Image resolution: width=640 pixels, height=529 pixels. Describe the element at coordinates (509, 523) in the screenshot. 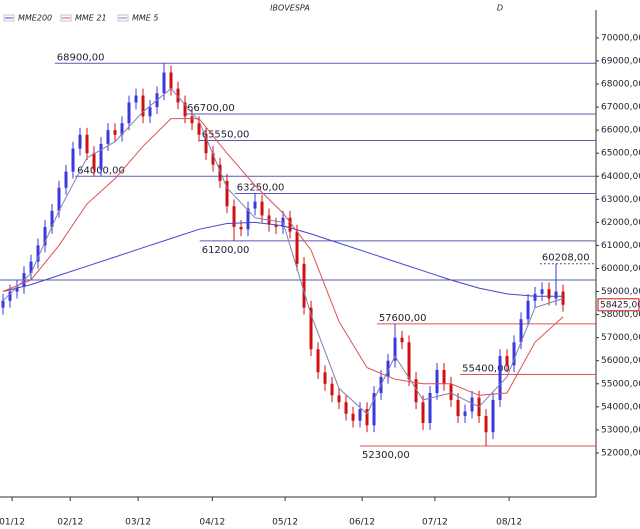

I see `x-tick-label: 08/12` at that location.